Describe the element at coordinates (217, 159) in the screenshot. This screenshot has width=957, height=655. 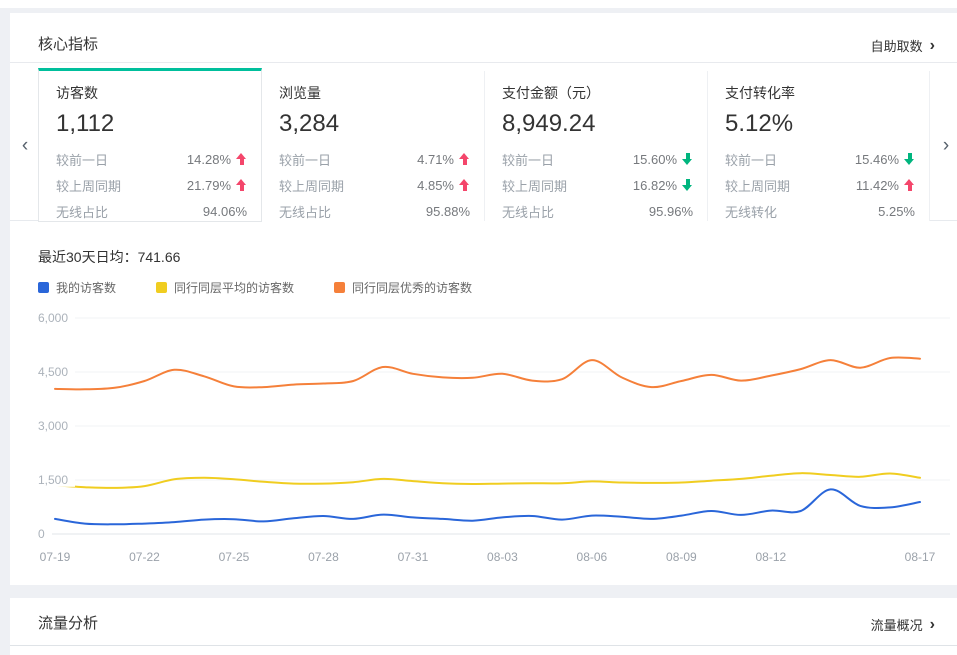
I see `metric-row-value: 14.28%` at that location.